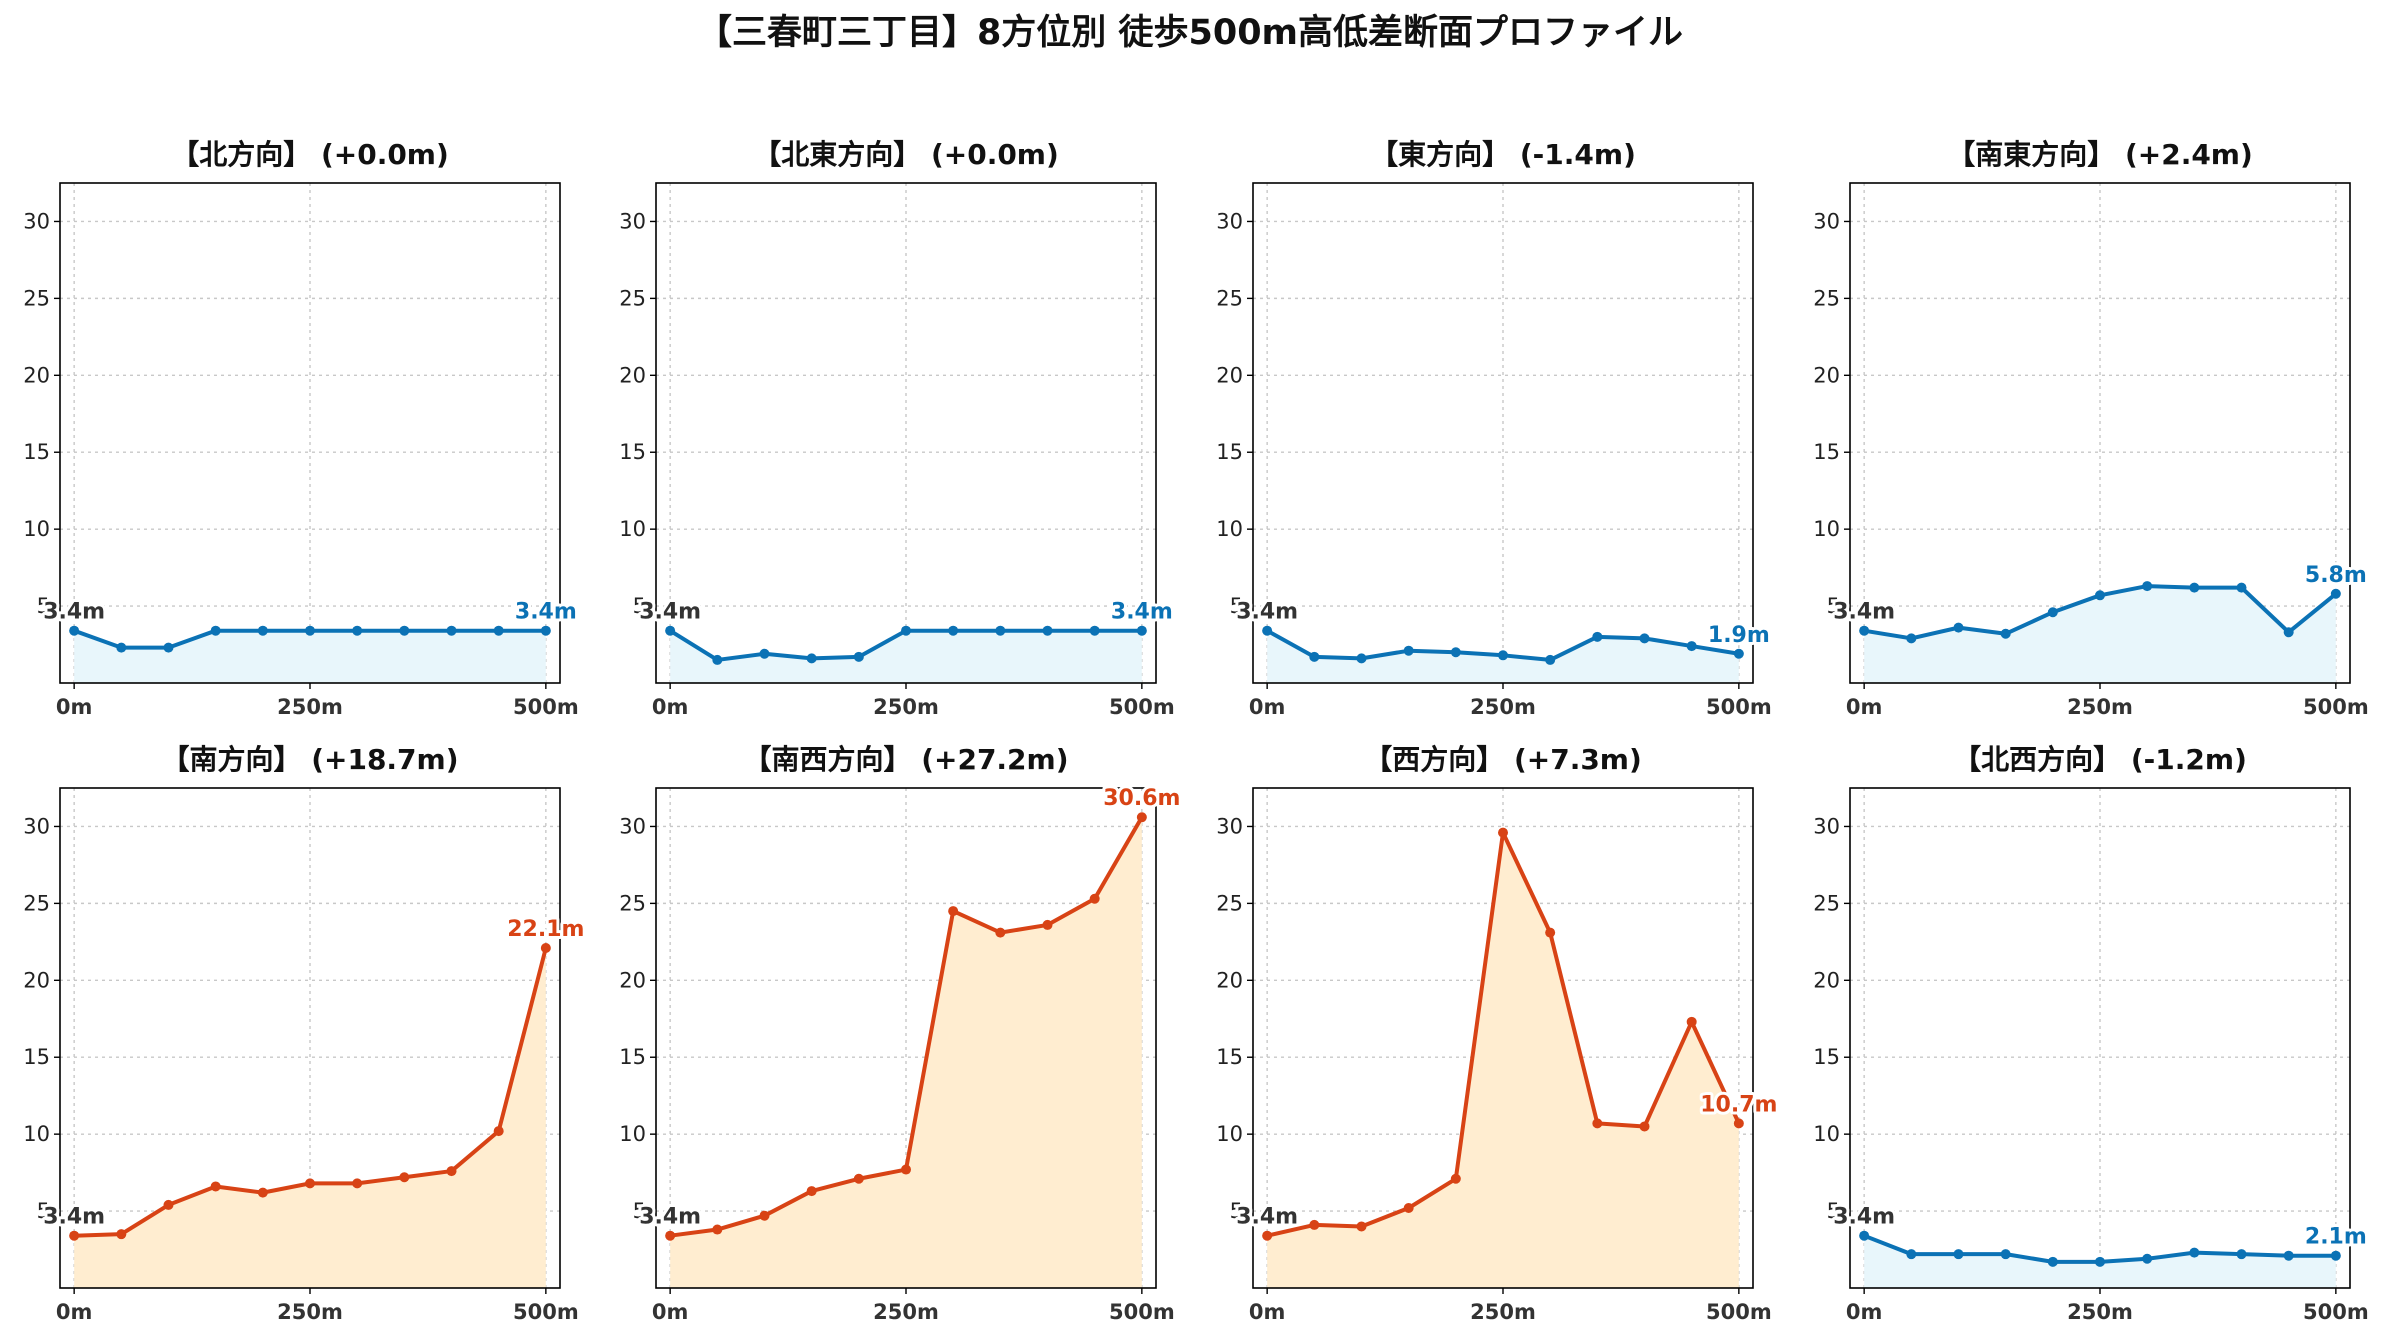 Image resolution: width=2381 pixels, height=1340 pixels. What do you see at coordinates (1503, 154) in the screenshot?
I see `panel-title: 【東方向】 (-1.4m)` at bounding box center [1503, 154].